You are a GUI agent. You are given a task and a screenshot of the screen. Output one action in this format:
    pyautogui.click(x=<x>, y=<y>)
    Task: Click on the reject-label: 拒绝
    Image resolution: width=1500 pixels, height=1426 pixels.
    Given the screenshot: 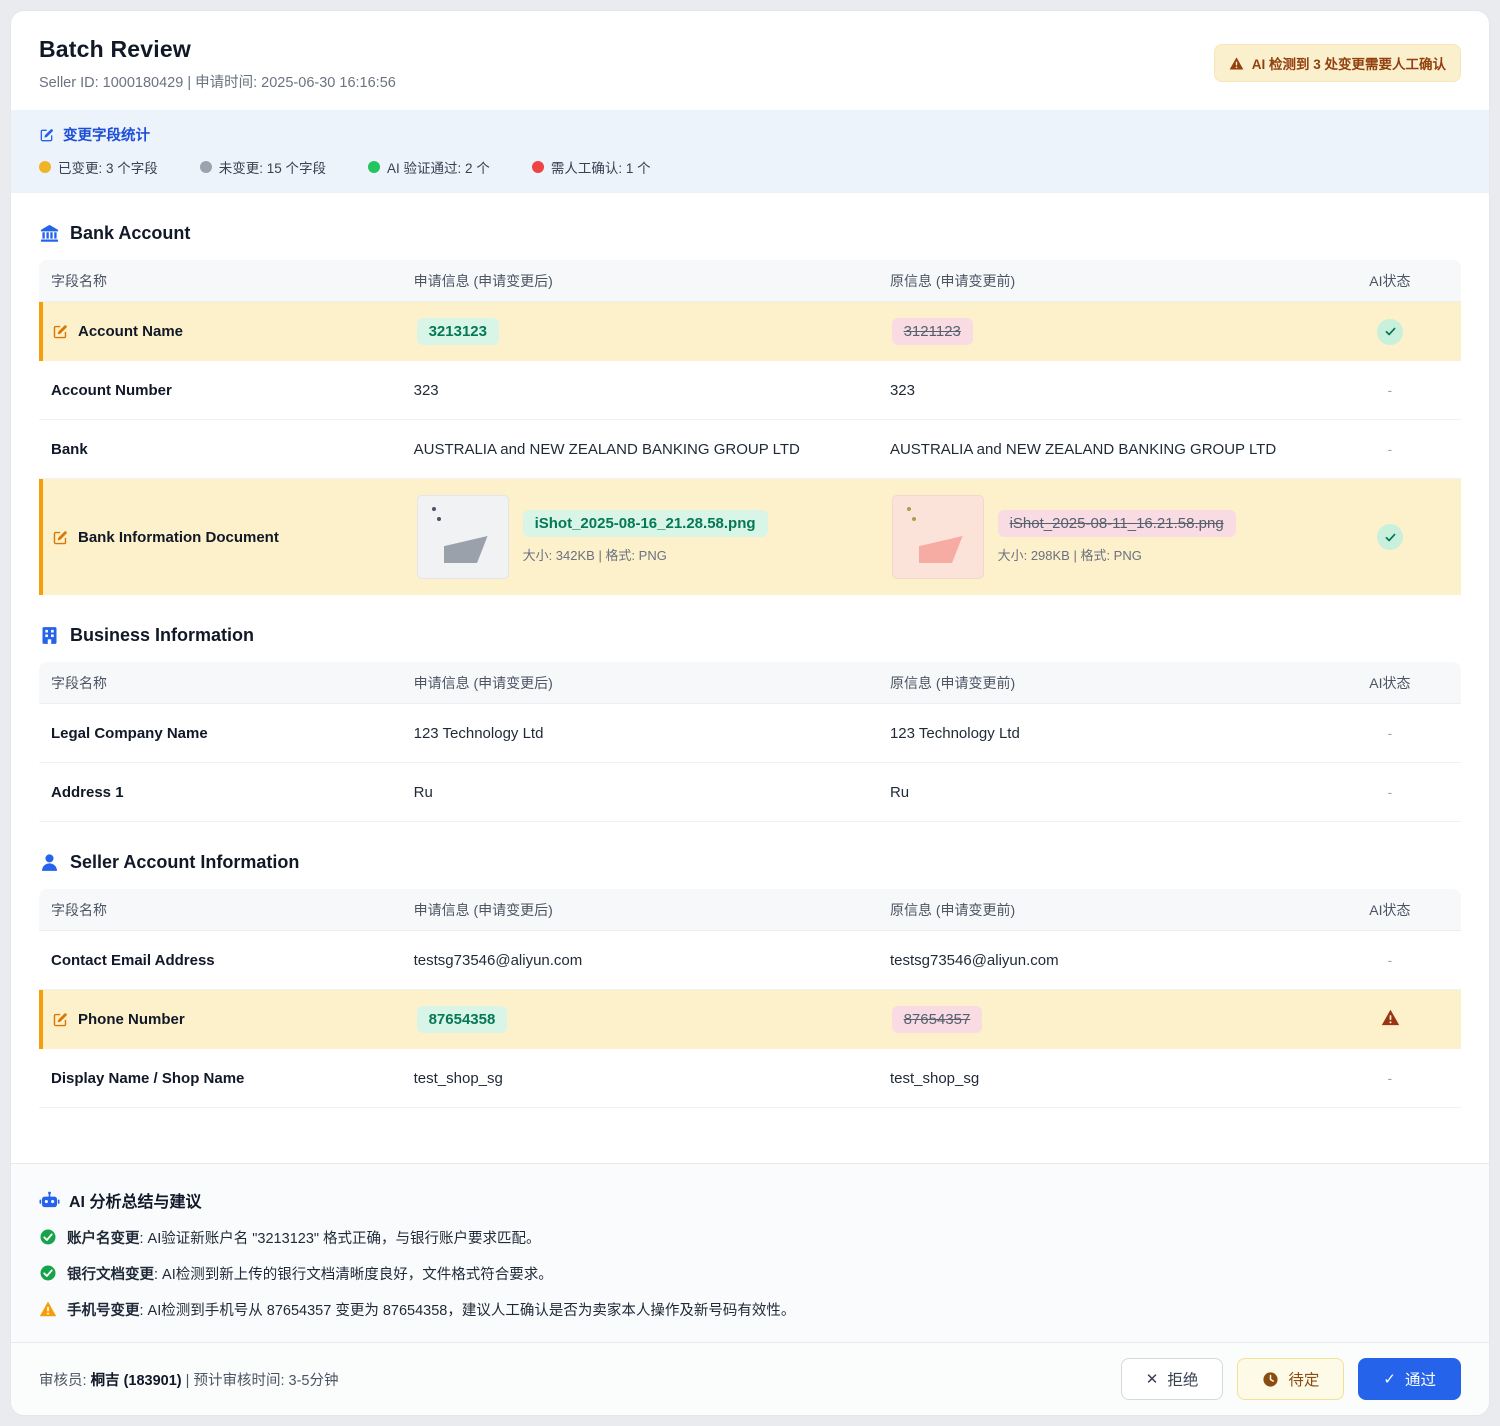 What is the action you would take?
    pyautogui.click(x=1183, y=1380)
    